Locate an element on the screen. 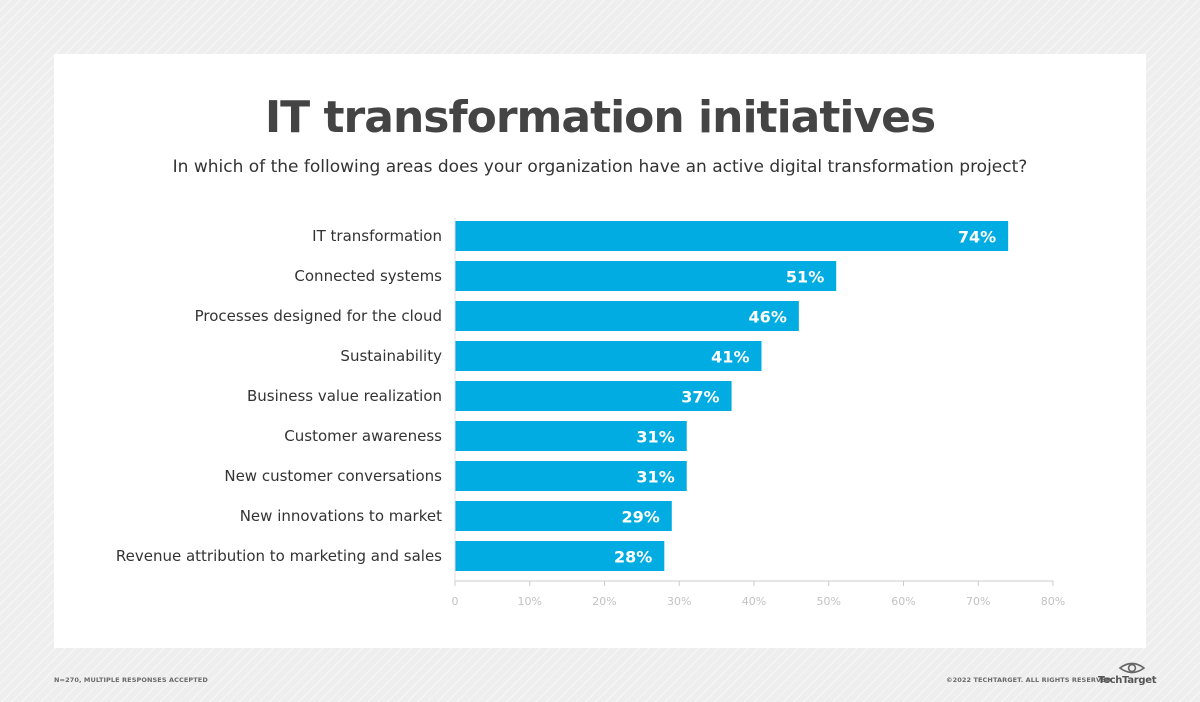 This screenshot has height=702, width=1200. sample-size-note: N=270, MULTIPLE RESPONSES ACCEPTED is located at coordinates (131, 680).